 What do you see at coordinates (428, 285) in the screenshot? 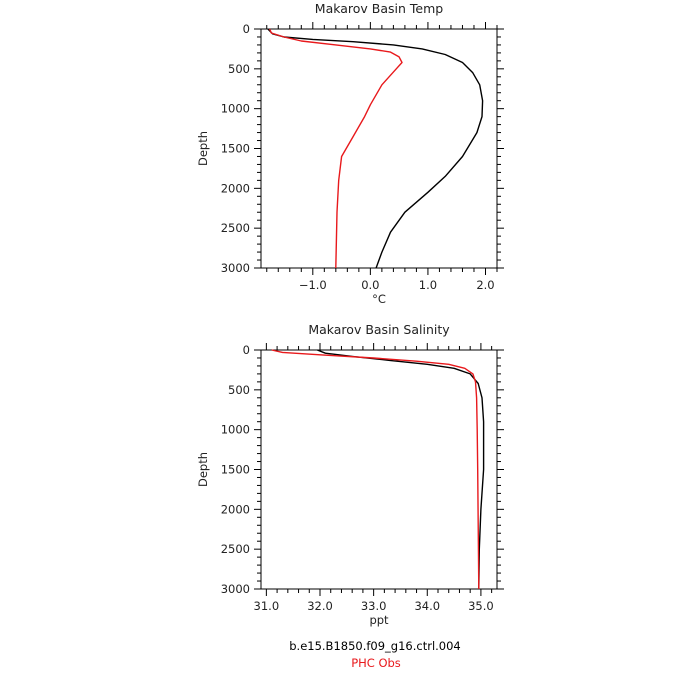
I see `x-tick-label: 1.0` at bounding box center [428, 285].